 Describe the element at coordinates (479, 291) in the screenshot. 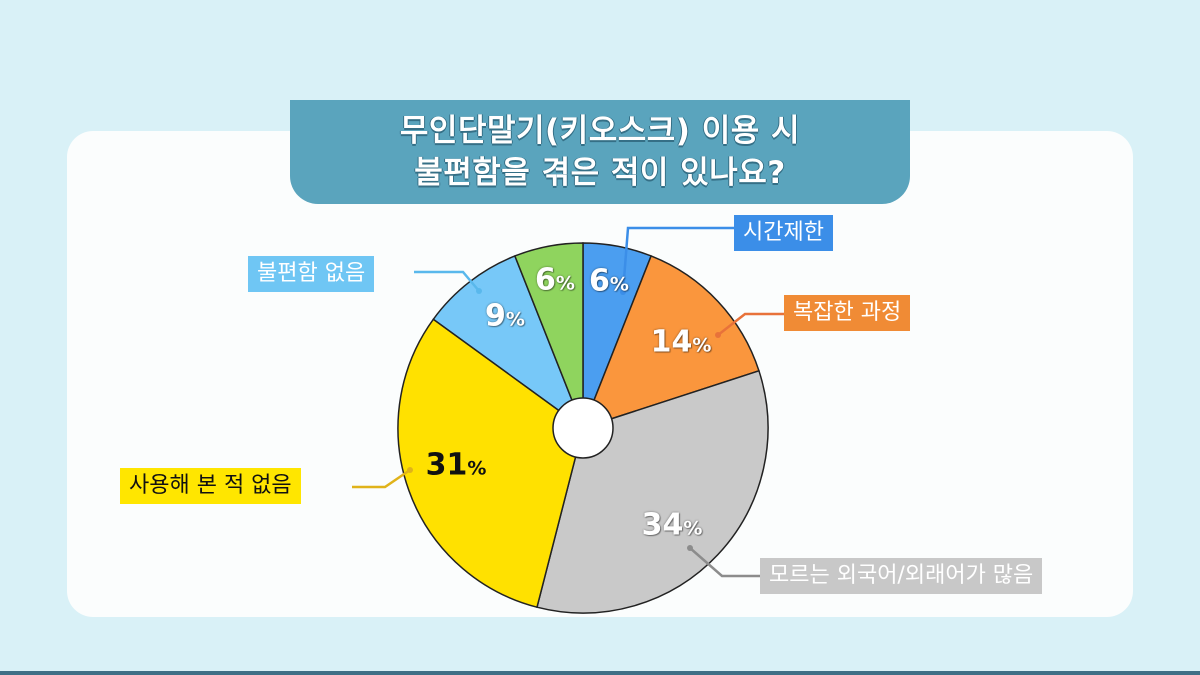

I see `leader-dot-none` at that location.